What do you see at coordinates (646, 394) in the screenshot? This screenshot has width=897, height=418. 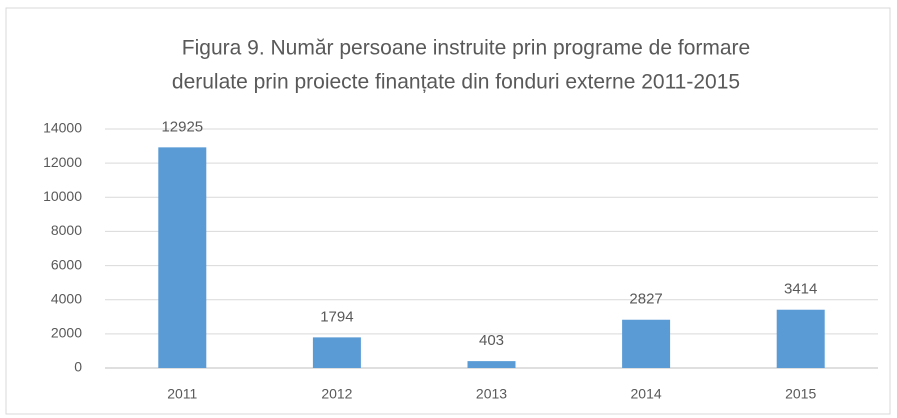 I see `x-tick-label: 2014` at bounding box center [646, 394].